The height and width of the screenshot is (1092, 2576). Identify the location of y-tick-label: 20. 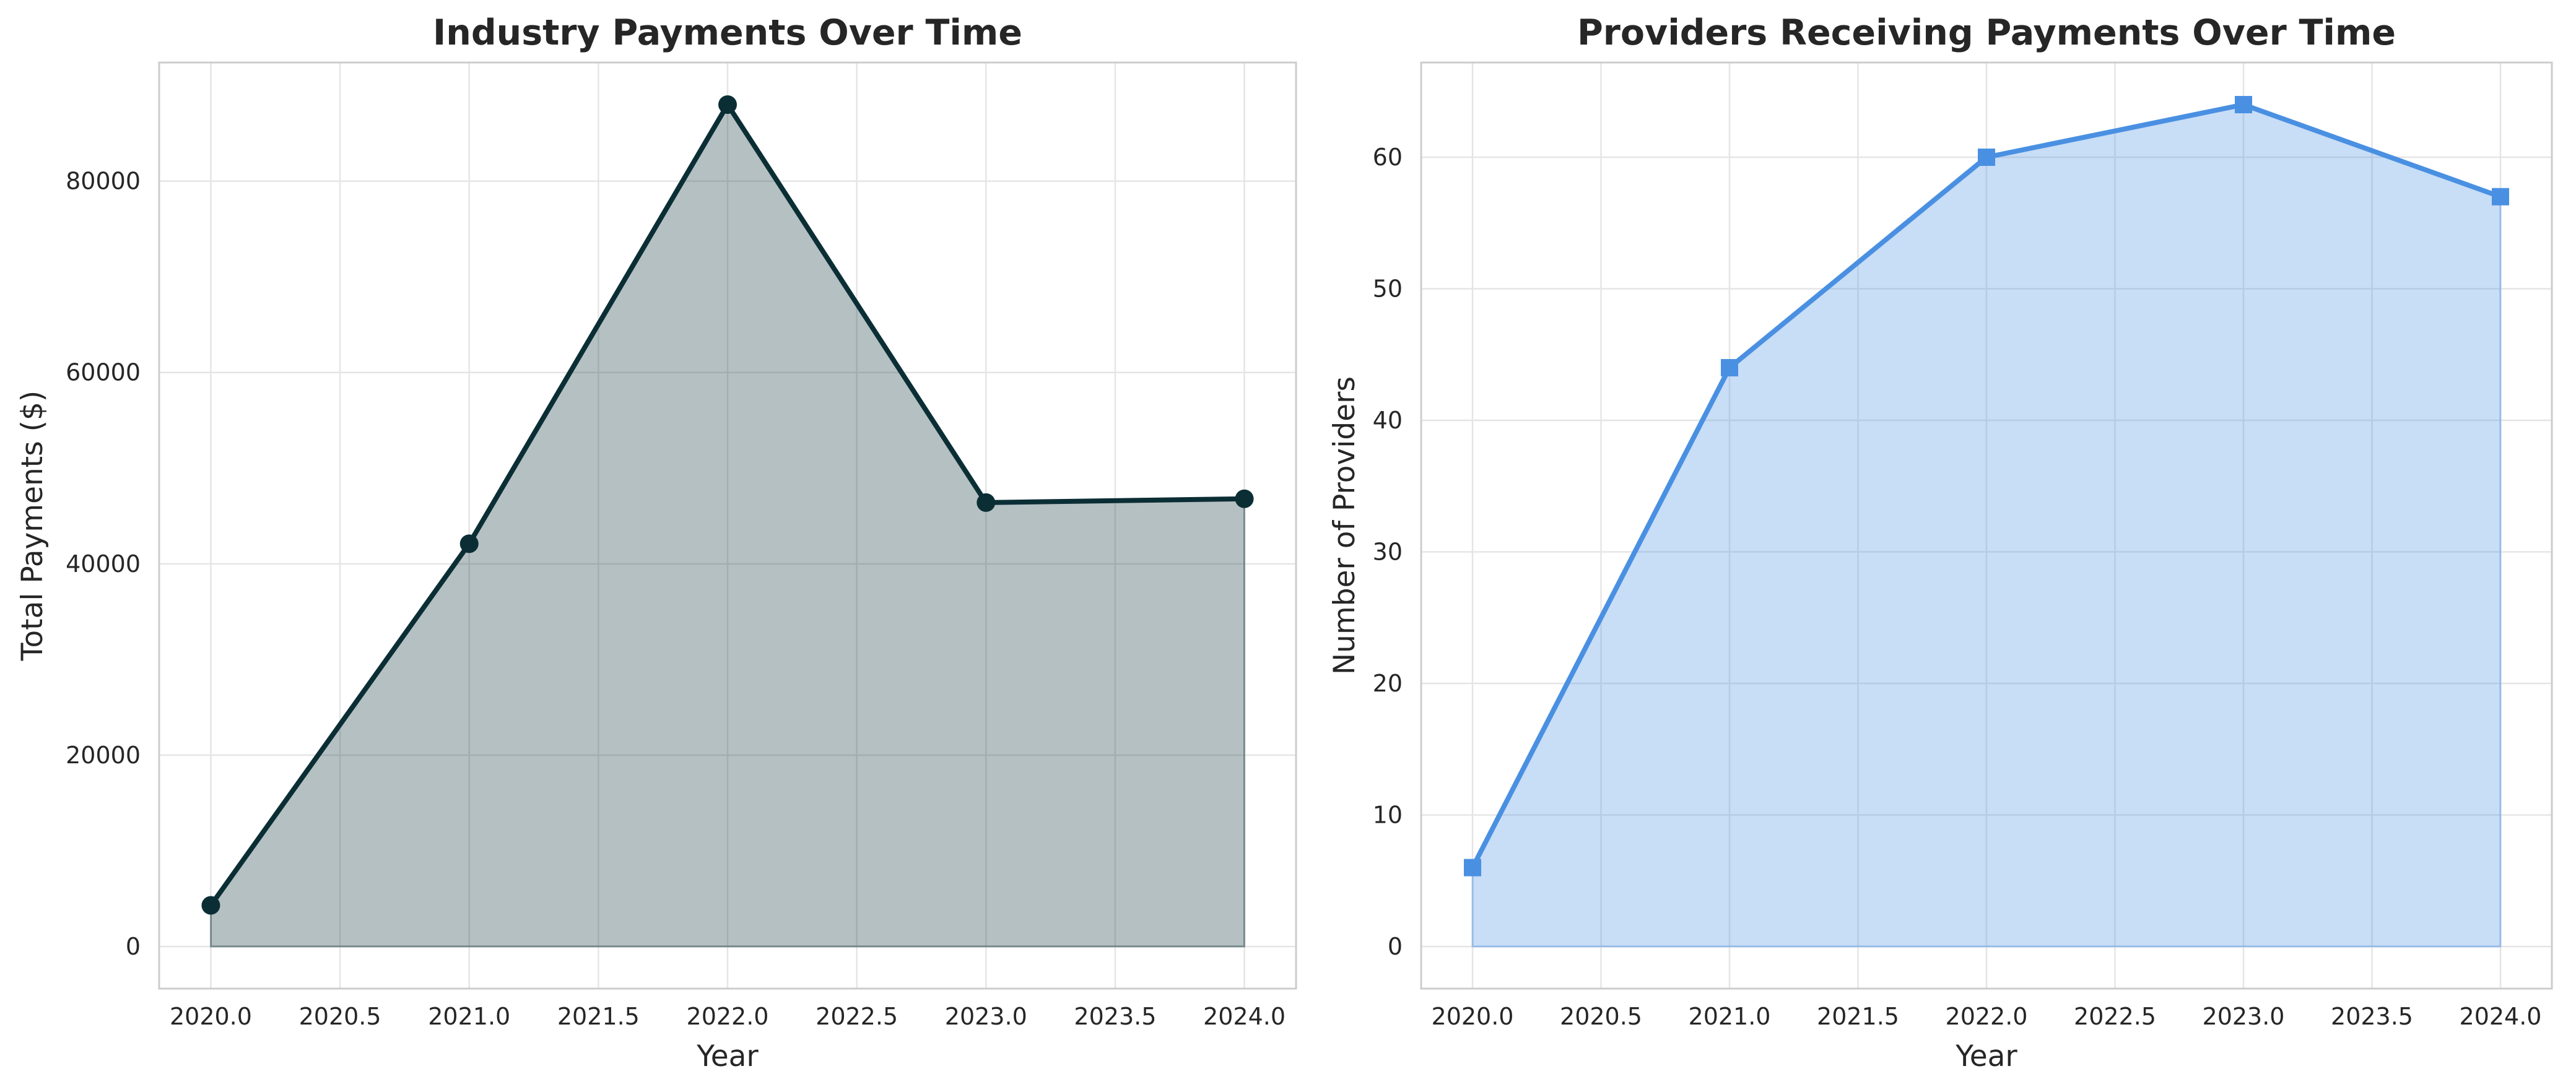
(1388, 683).